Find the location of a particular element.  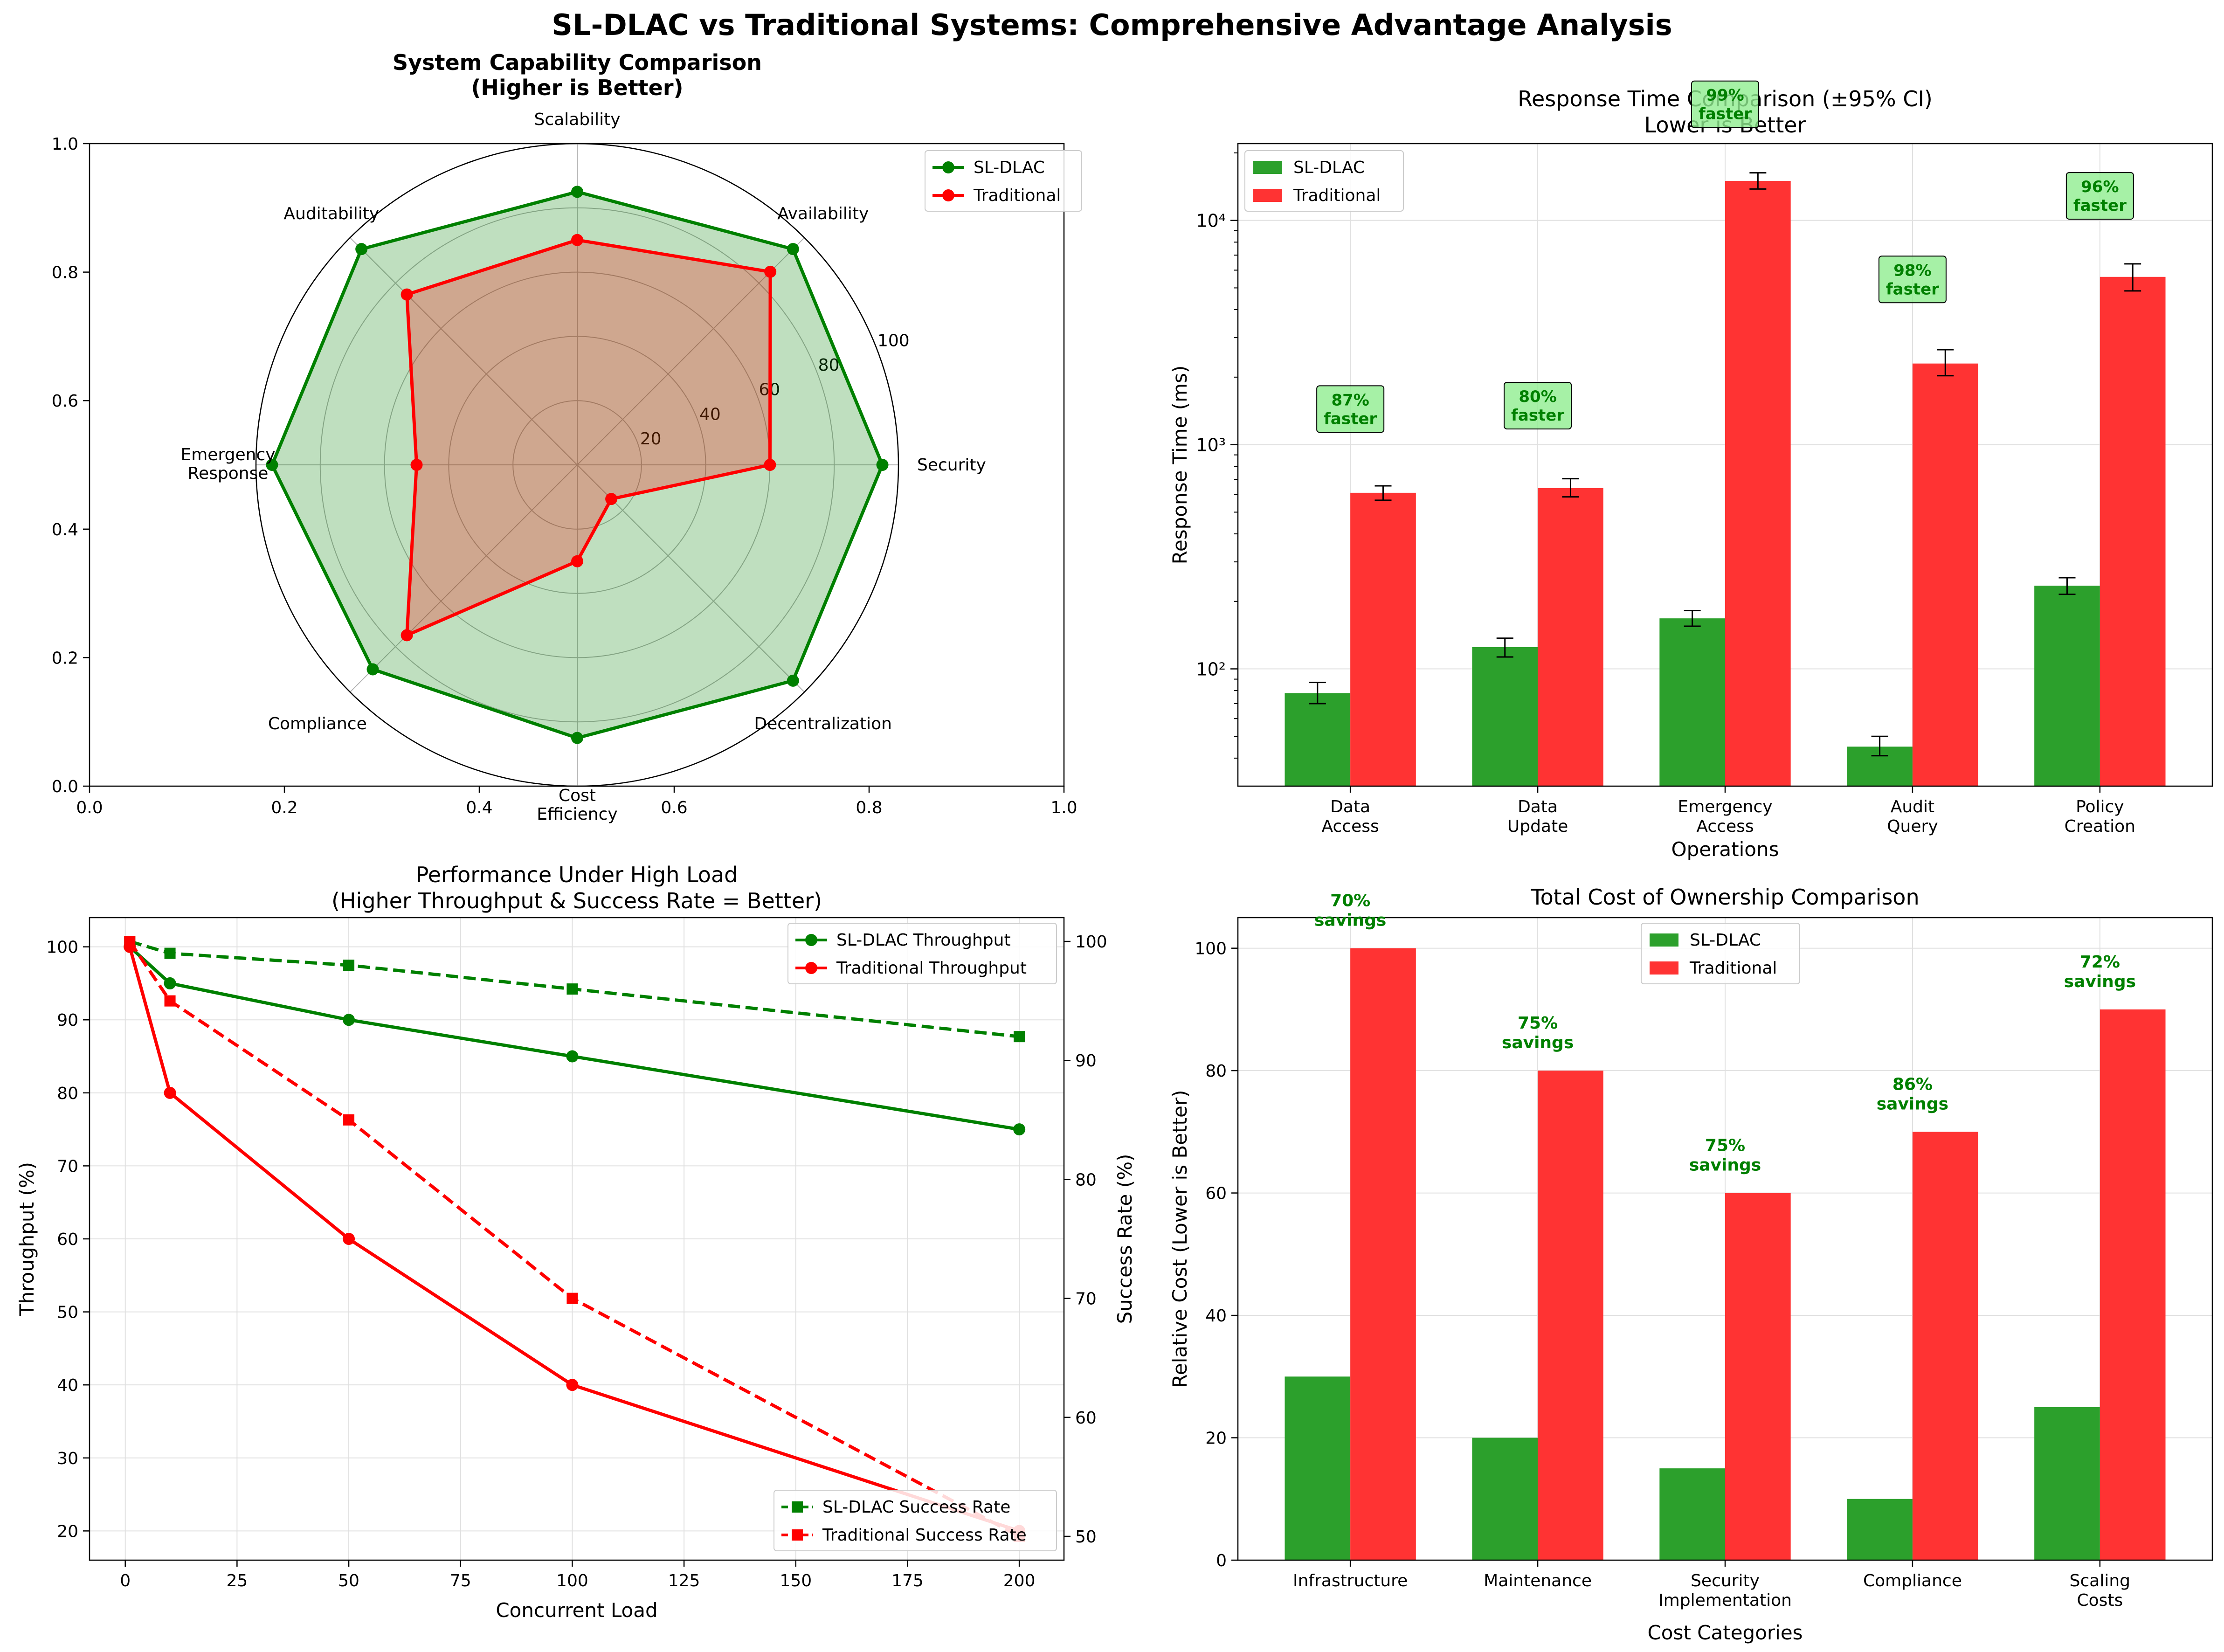

response-annotation-line: 80% is located at coordinates (1537, 396).